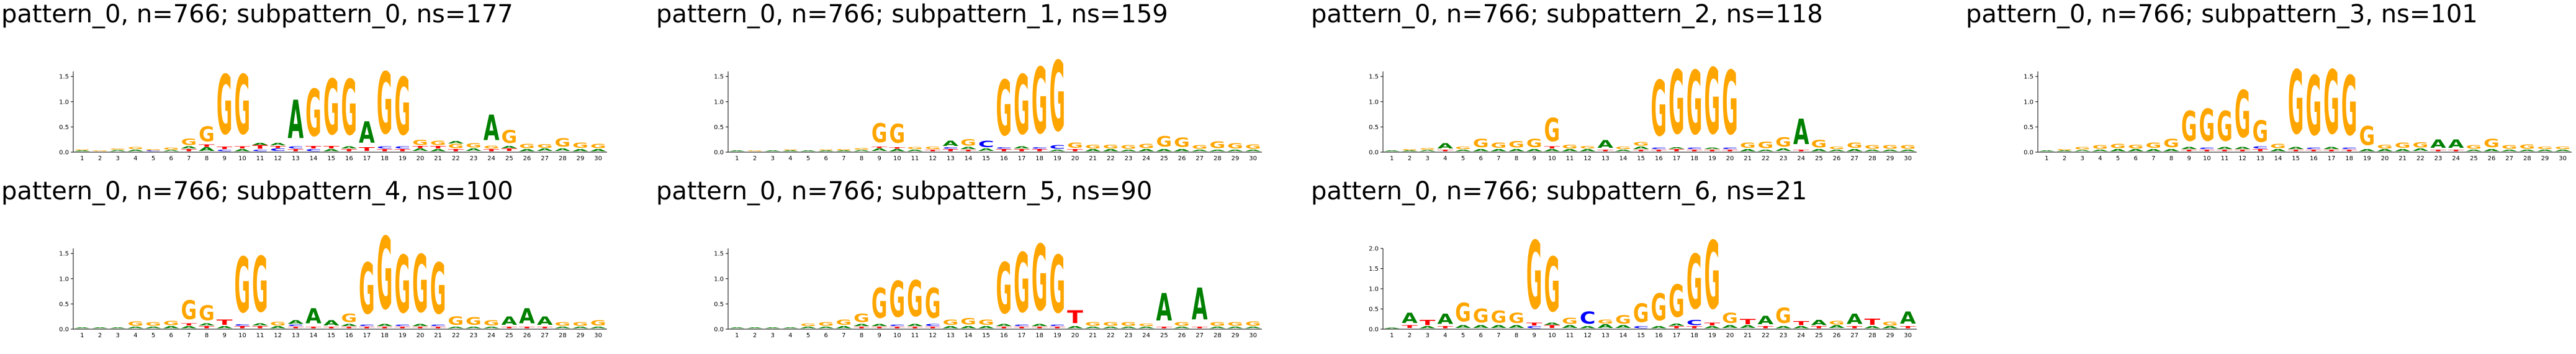 This screenshot has width=2576, height=354. I want to click on x-tick-label: 30, so click(1908, 158).